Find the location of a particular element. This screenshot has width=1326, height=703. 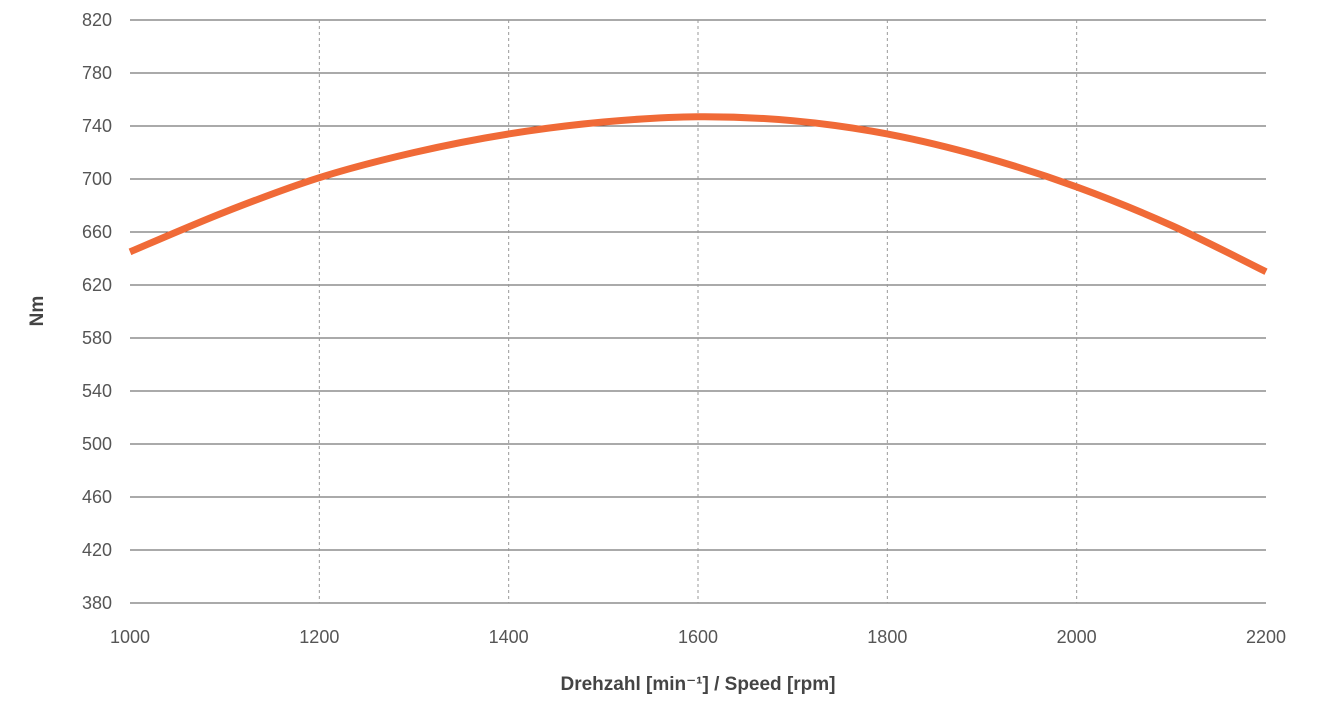

y-tick-label: 660 is located at coordinates (97, 232).